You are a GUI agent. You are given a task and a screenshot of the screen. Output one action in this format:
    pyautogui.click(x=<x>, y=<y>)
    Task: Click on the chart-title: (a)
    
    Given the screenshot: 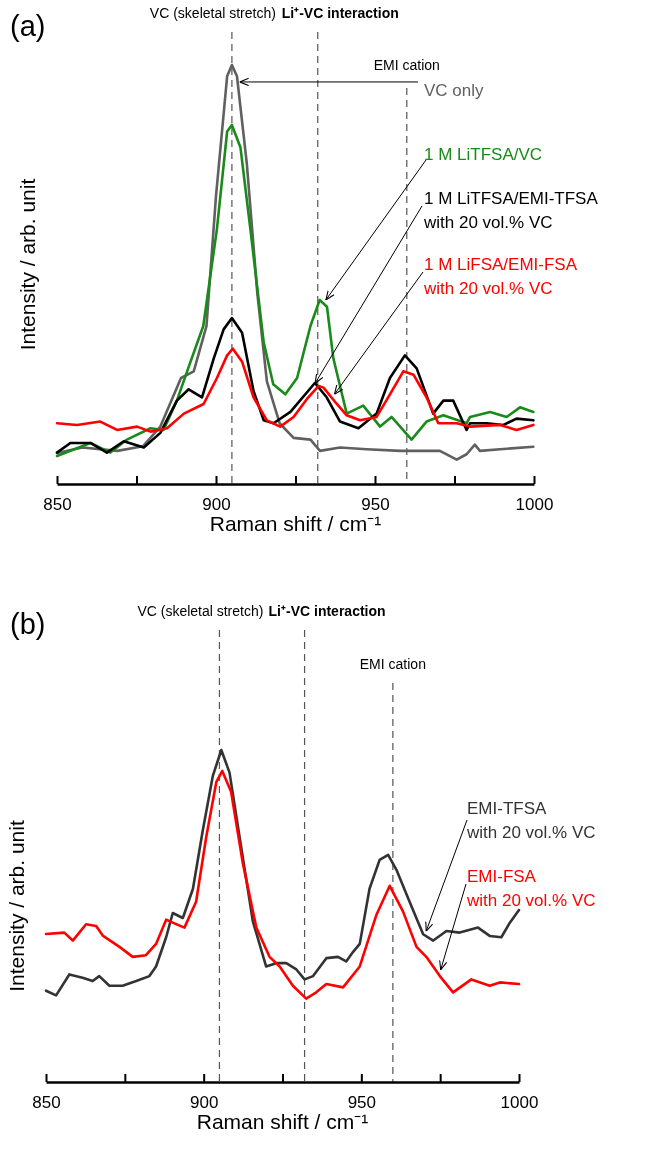 What is the action you would take?
    pyautogui.click(x=28, y=26)
    